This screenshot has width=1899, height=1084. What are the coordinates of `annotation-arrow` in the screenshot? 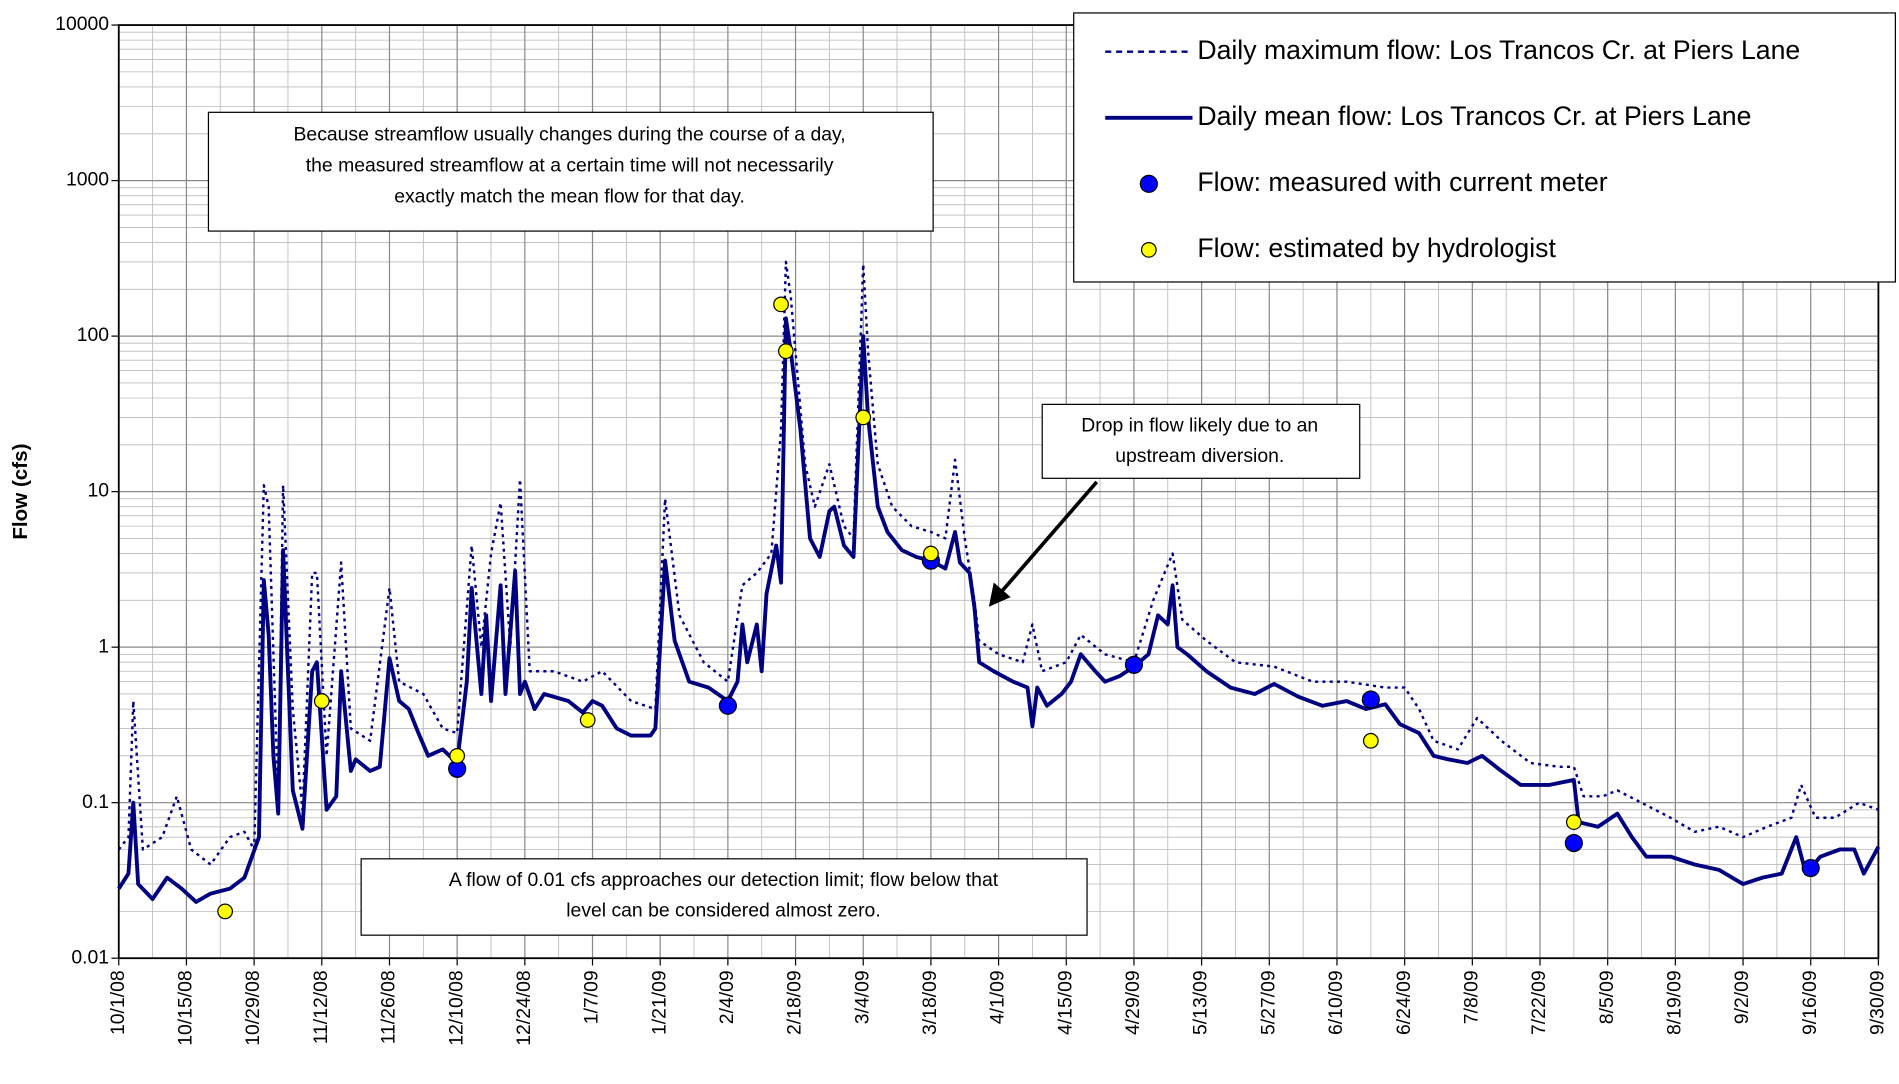 It's located at (1049, 537).